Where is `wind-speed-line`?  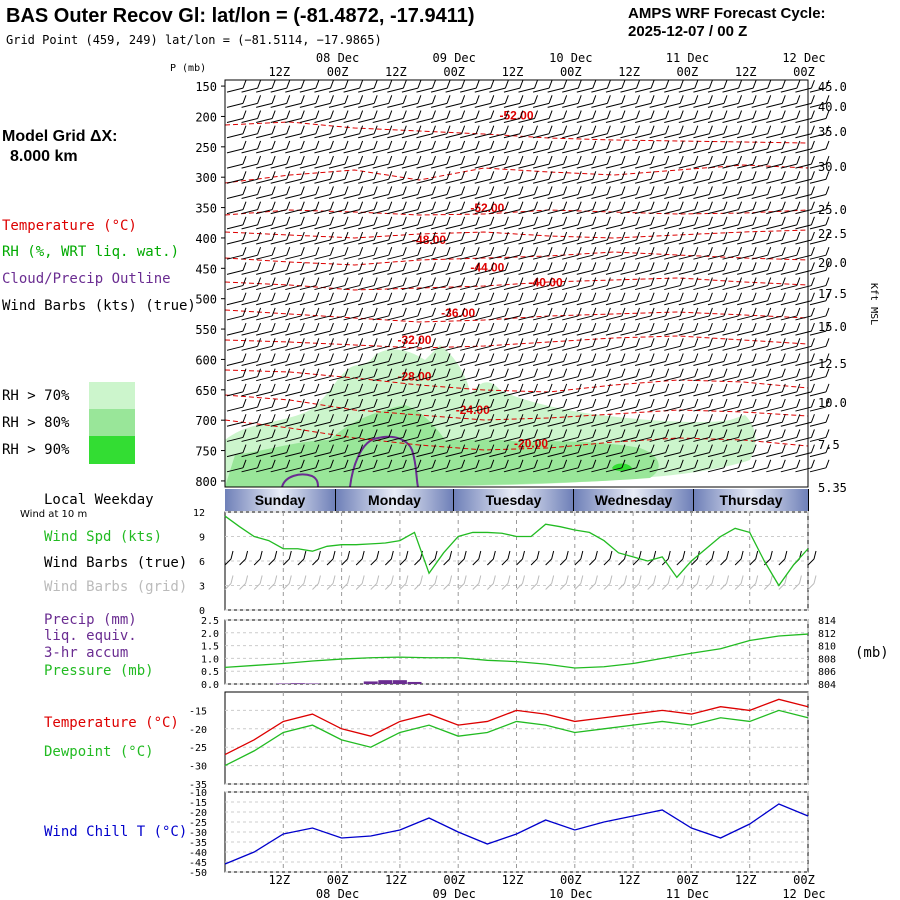 wind-speed-line is located at coordinates (516, 551).